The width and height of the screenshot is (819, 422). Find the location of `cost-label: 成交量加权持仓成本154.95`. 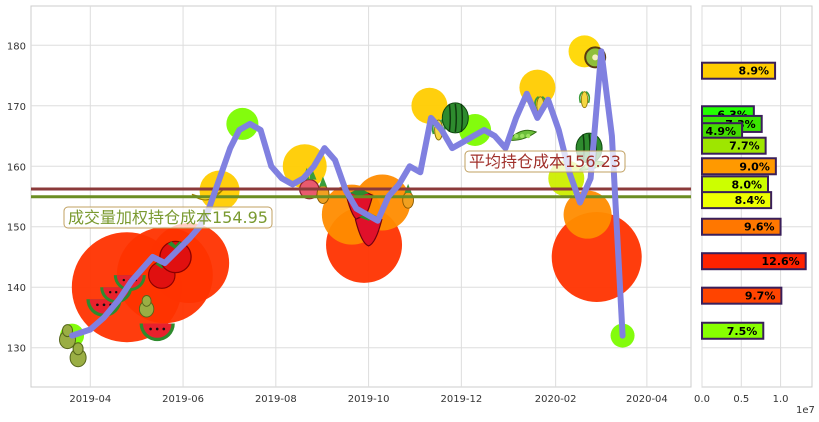

cost-label: 成交量加权持仓成本154.95 is located at coordinates (168, 217).